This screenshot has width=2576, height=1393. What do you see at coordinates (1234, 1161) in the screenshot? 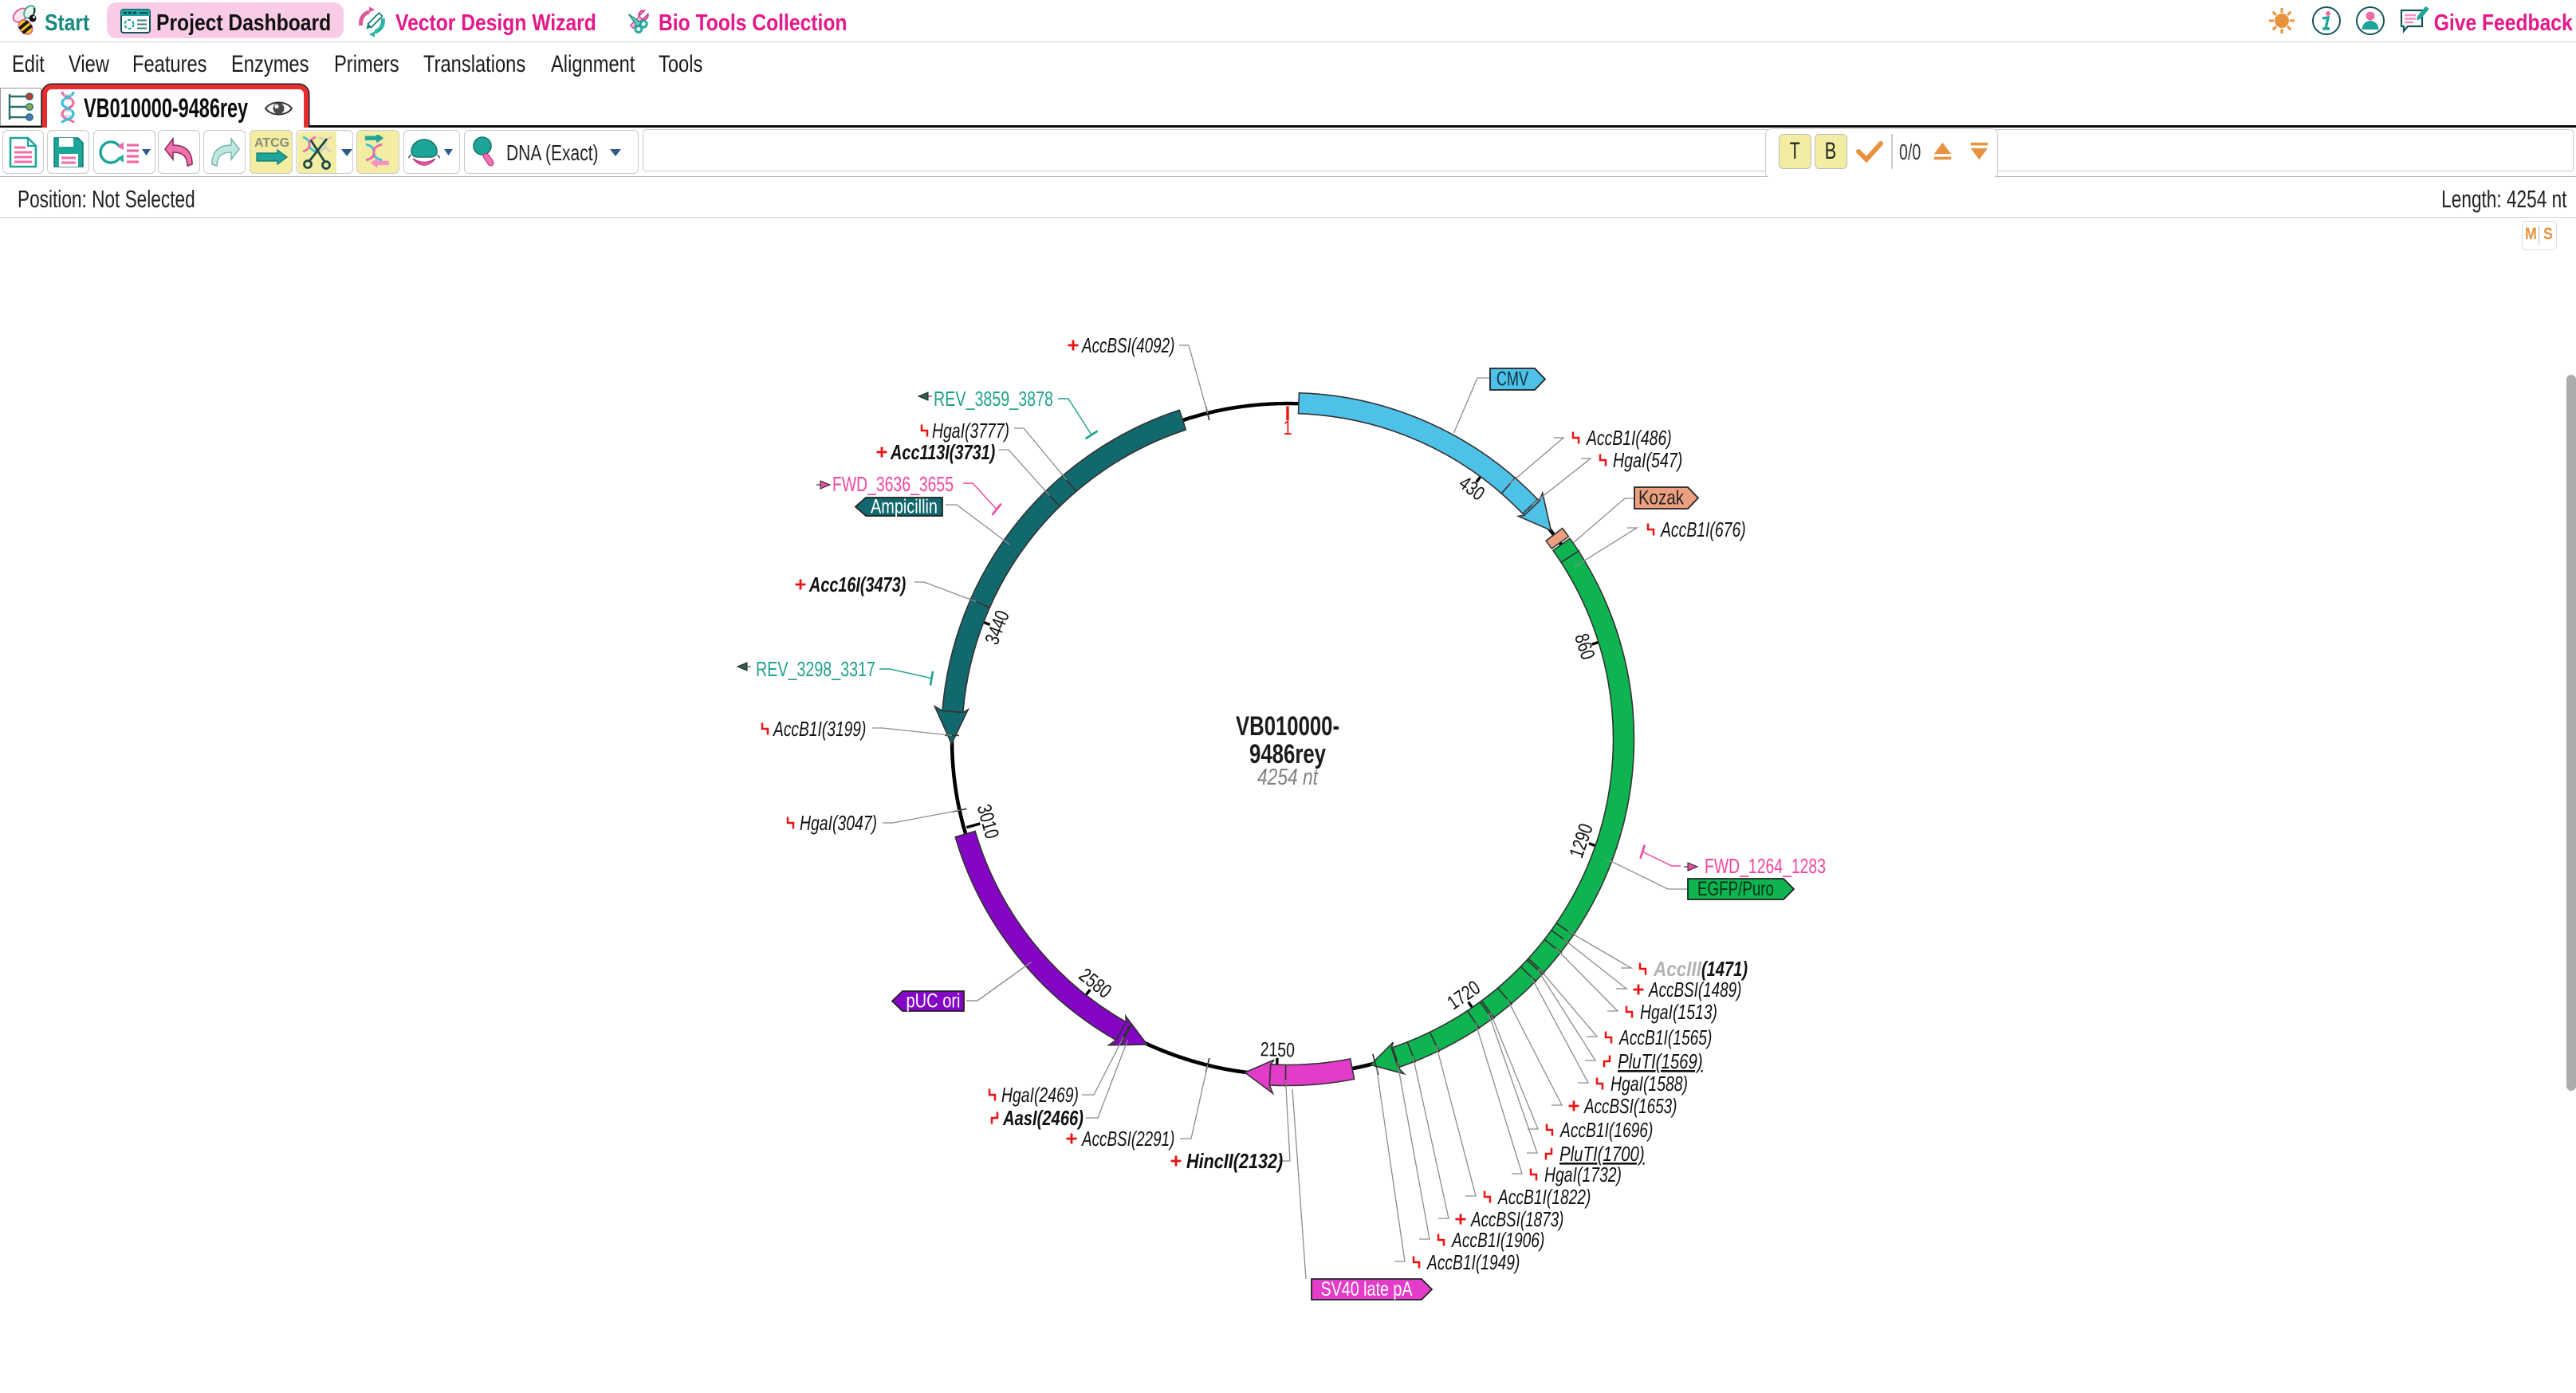
I see `svg-text: HincII(2132)` at bounding box center [1234, 1161].